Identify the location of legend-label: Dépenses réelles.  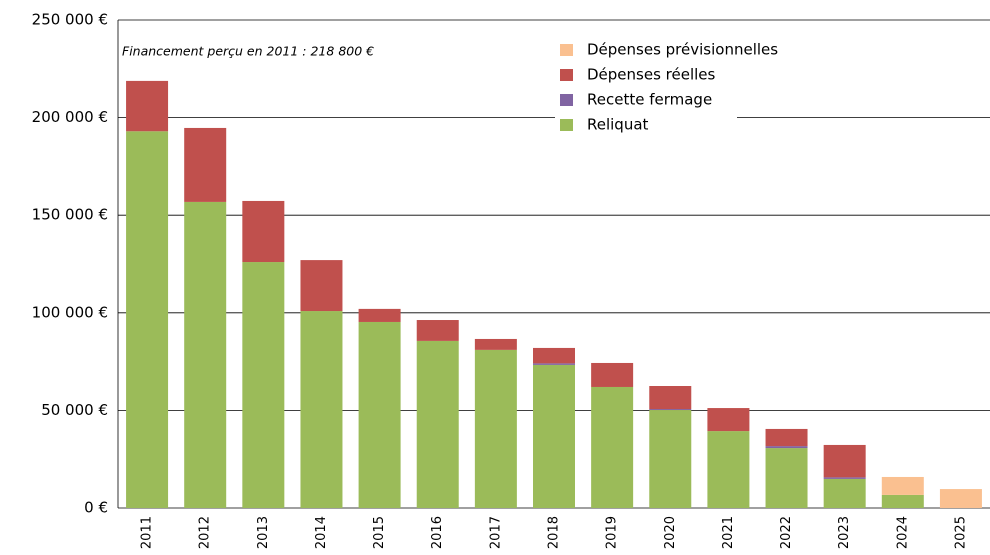
(651, 75).